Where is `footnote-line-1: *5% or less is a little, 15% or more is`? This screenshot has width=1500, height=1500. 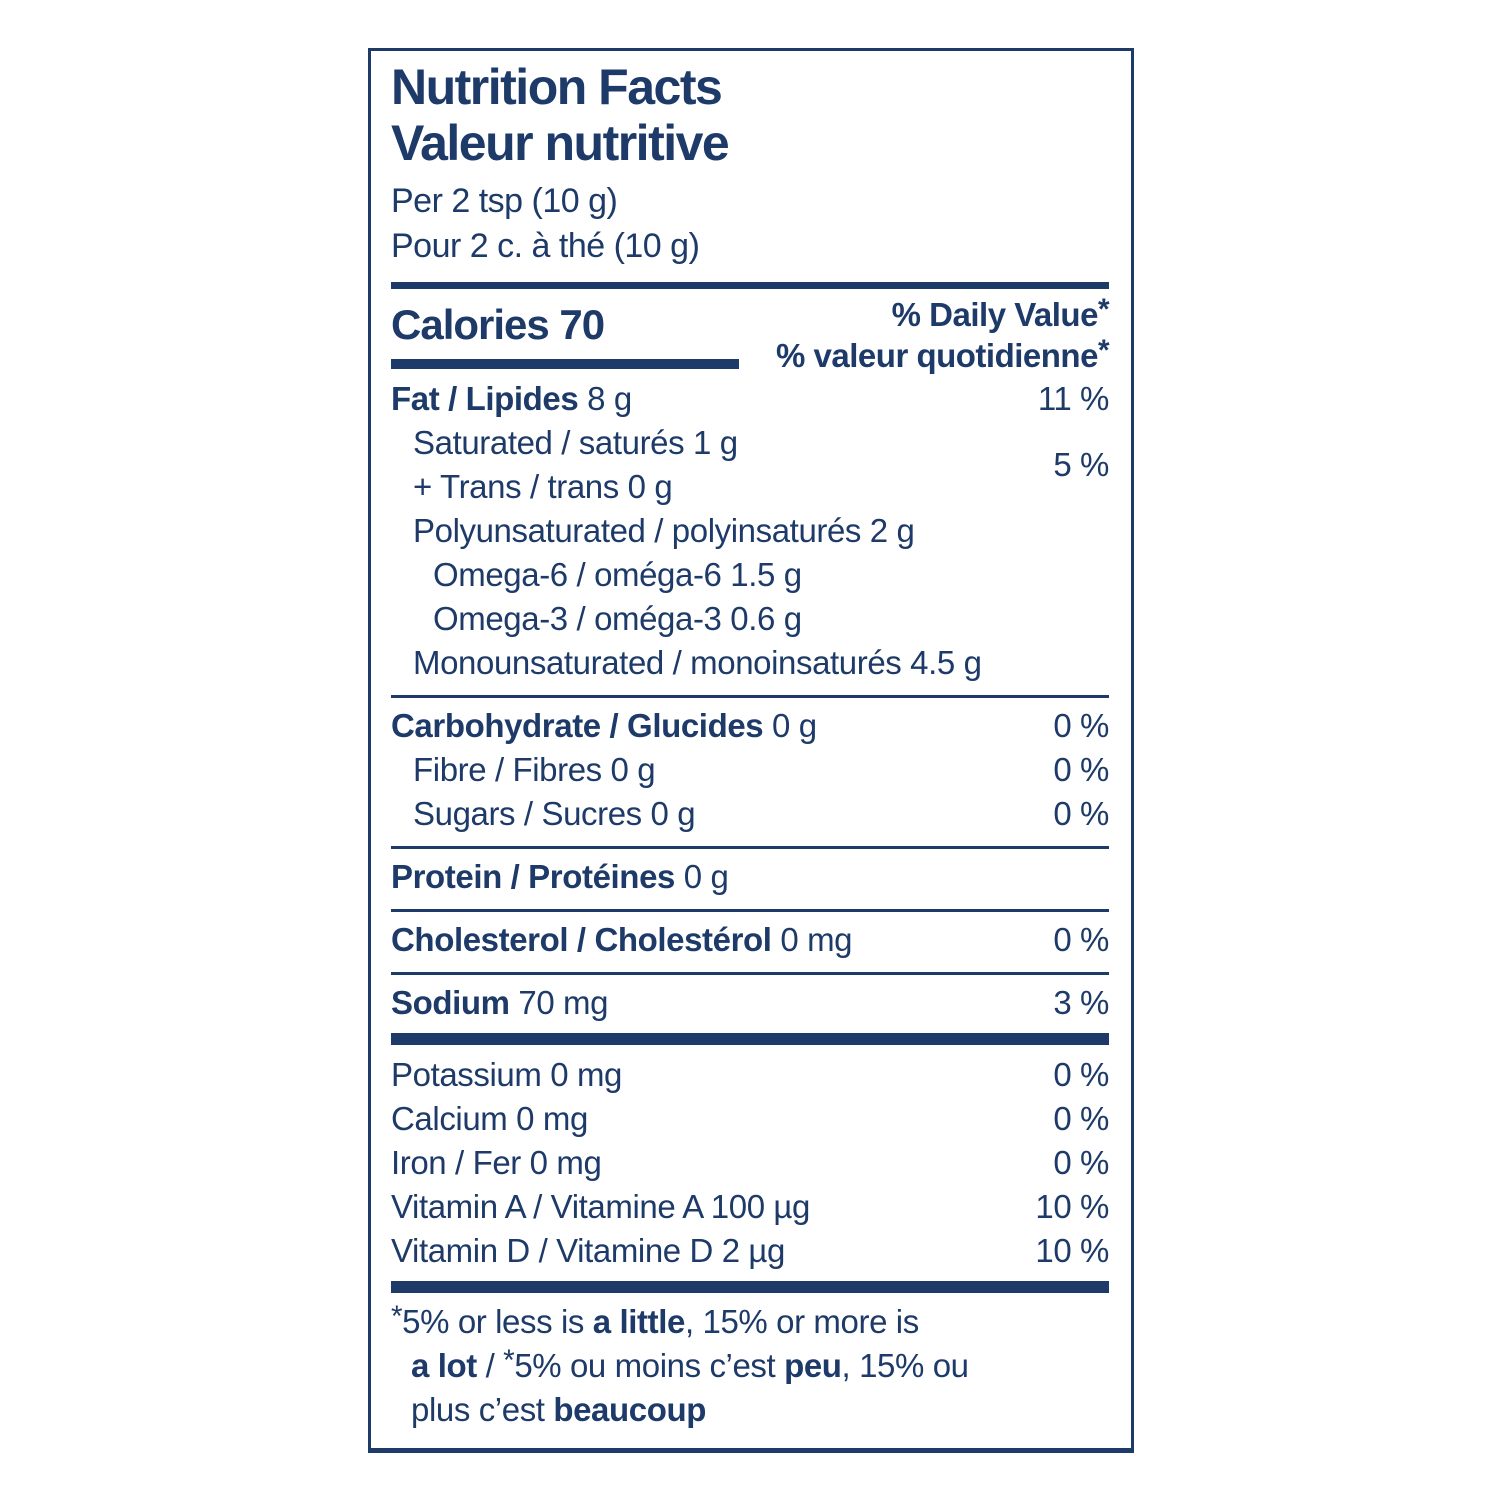
footnote-line-1: *5% or less is a little, 15% or more is is located at coordinates (750, 1322).